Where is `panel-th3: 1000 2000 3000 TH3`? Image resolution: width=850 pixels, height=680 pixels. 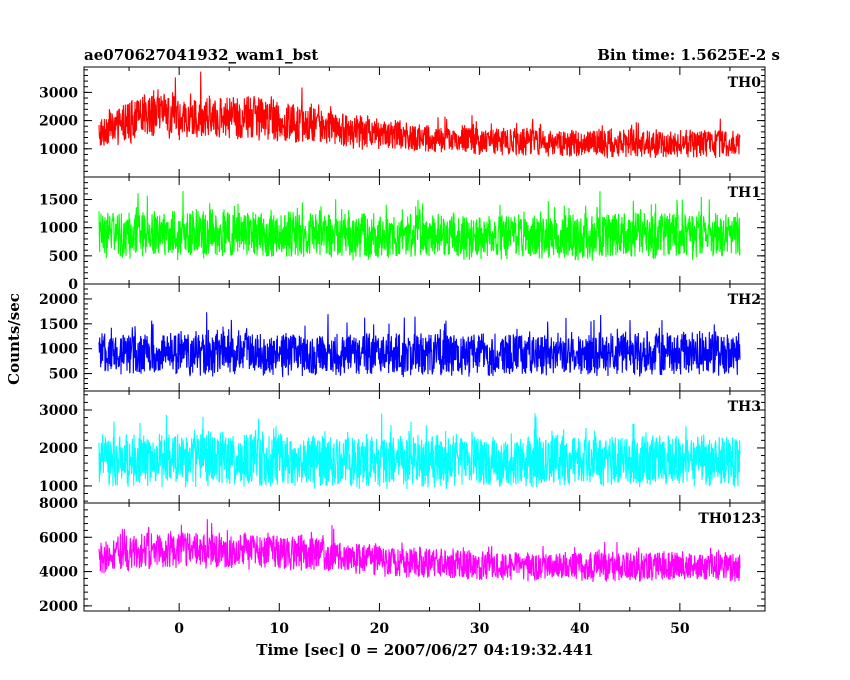
panel-th3: 1000 2000 3000 TH3 is located at coordinates (402, 447).